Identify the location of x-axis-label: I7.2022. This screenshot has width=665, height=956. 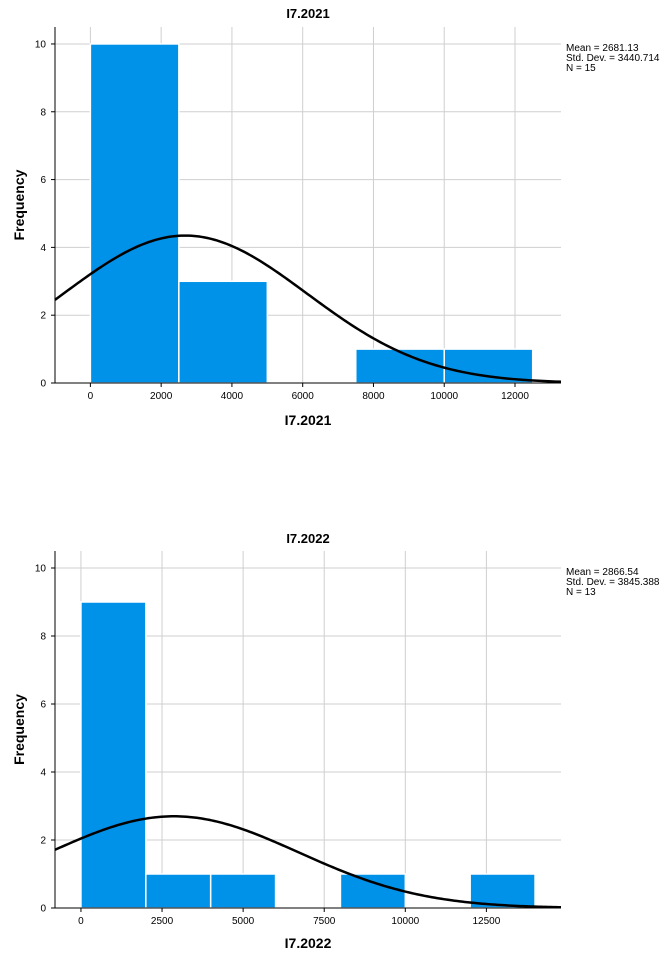
(308, 943).